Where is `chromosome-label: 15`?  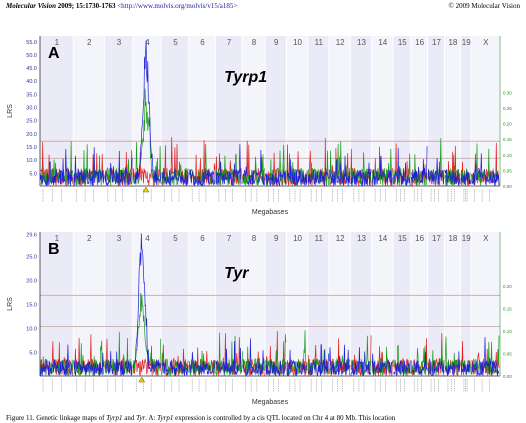
chromosome-label: 15 is located at coordinates (402, 238).